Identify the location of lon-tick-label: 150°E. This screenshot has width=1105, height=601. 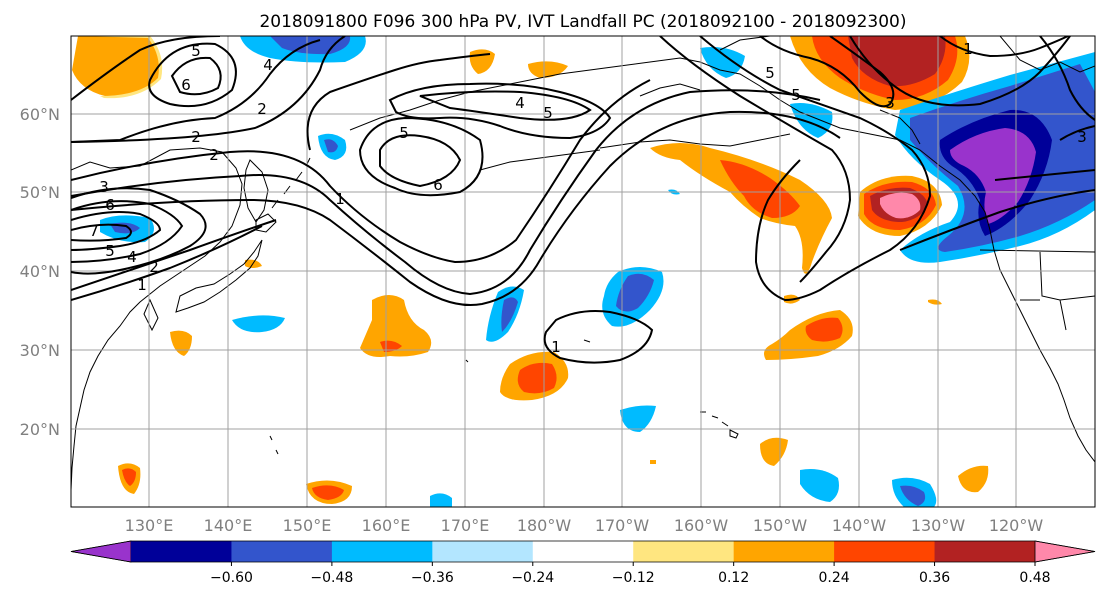
(307, 525).